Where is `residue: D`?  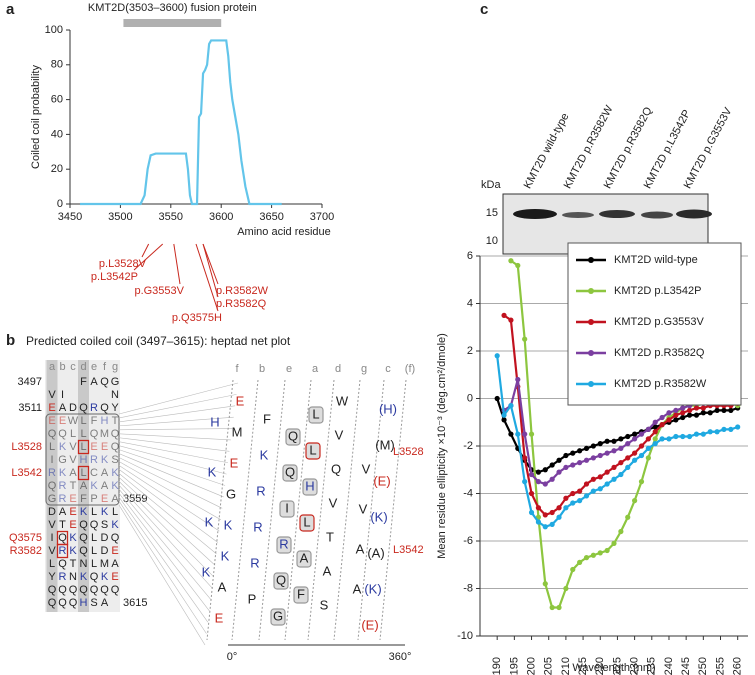
residue: D is located at coordinates (52, 512).